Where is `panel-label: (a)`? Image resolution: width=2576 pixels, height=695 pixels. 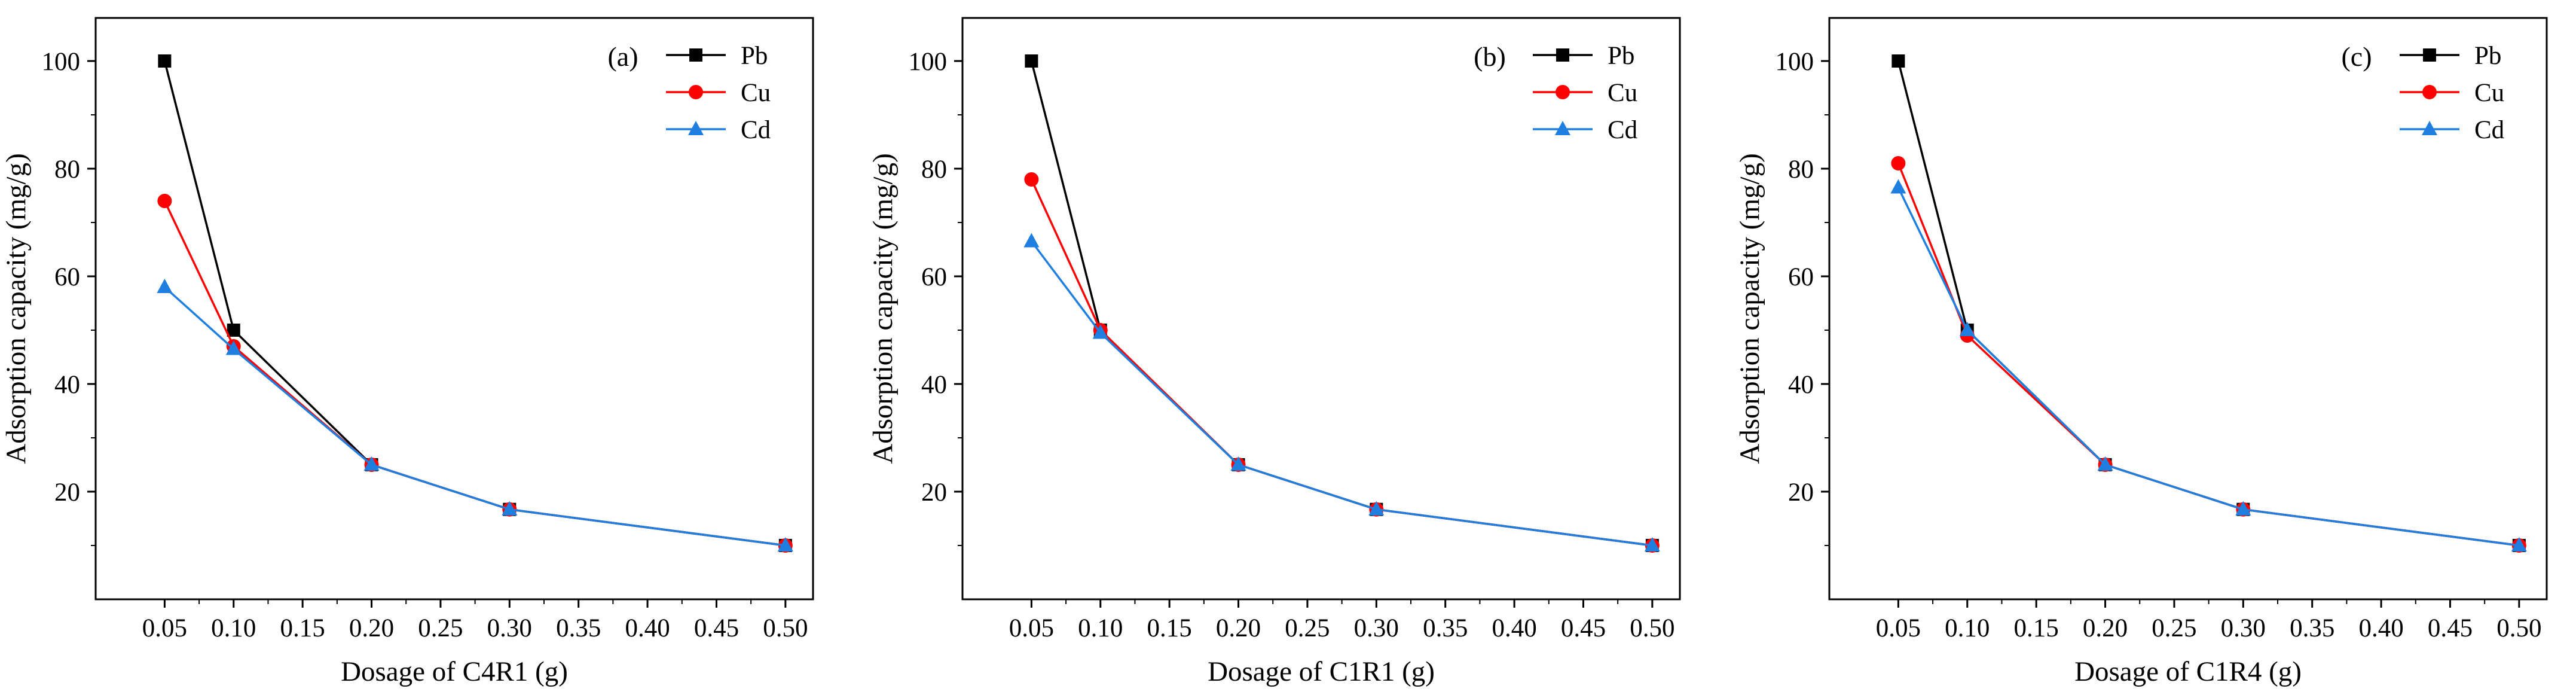
panel-label: (a) is located at coordinates (622, 56).